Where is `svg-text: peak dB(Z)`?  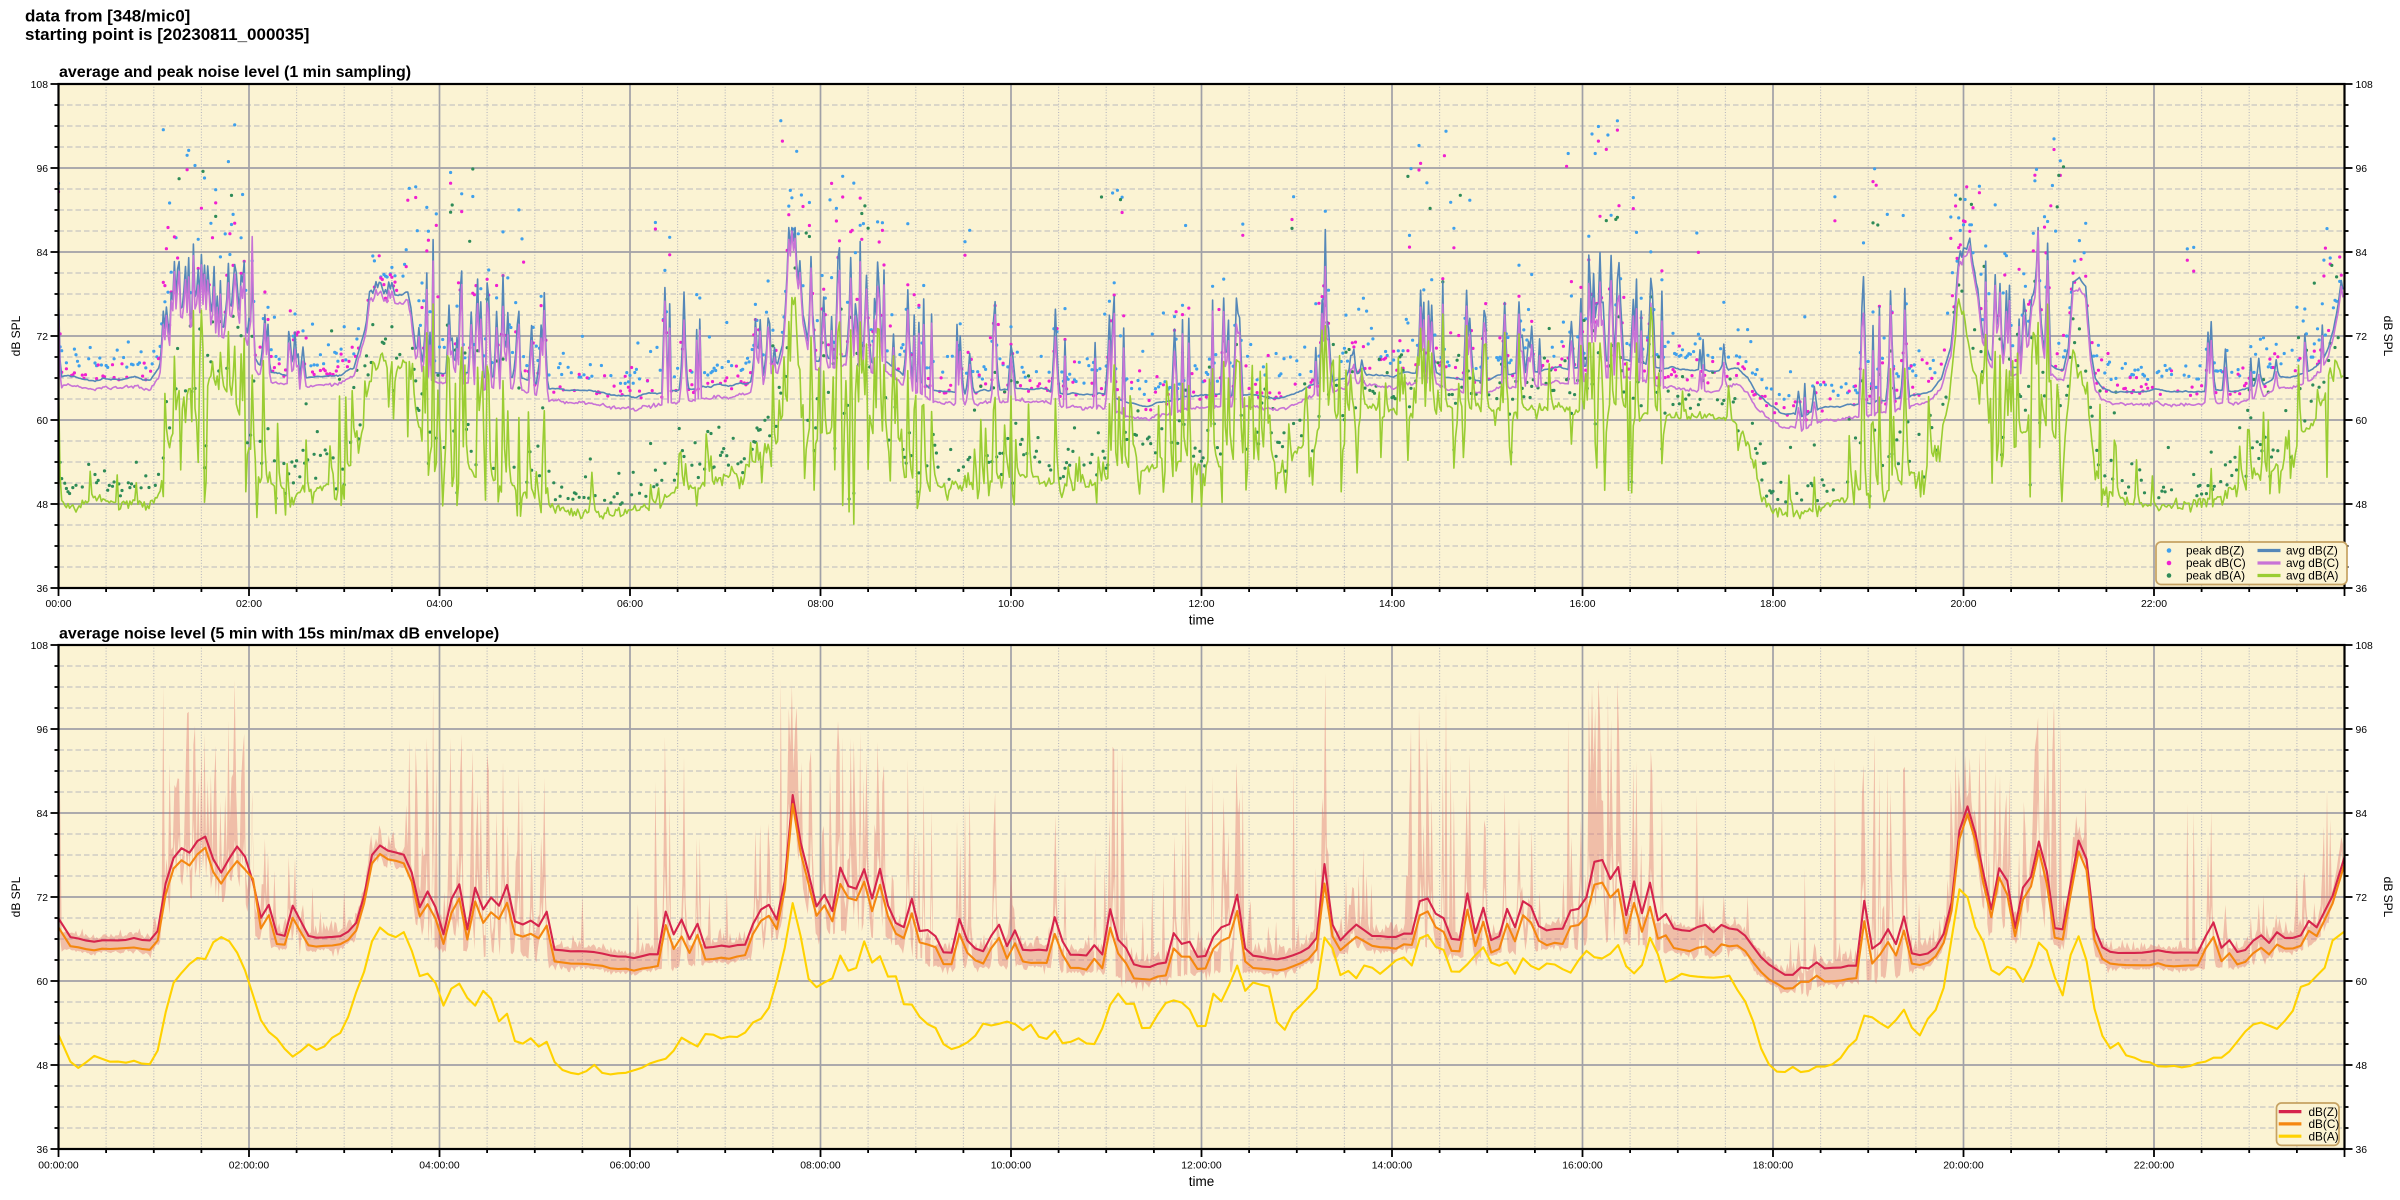 svg-text: peak dB(Z) is located at coordinates (2215, 551).